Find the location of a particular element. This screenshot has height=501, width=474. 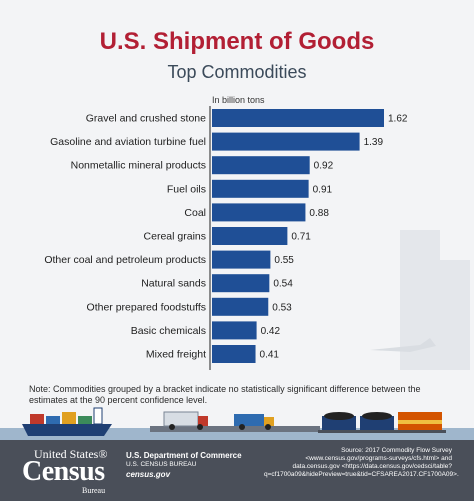

category-label: Cereal grains is located at coordinates (175, 237).